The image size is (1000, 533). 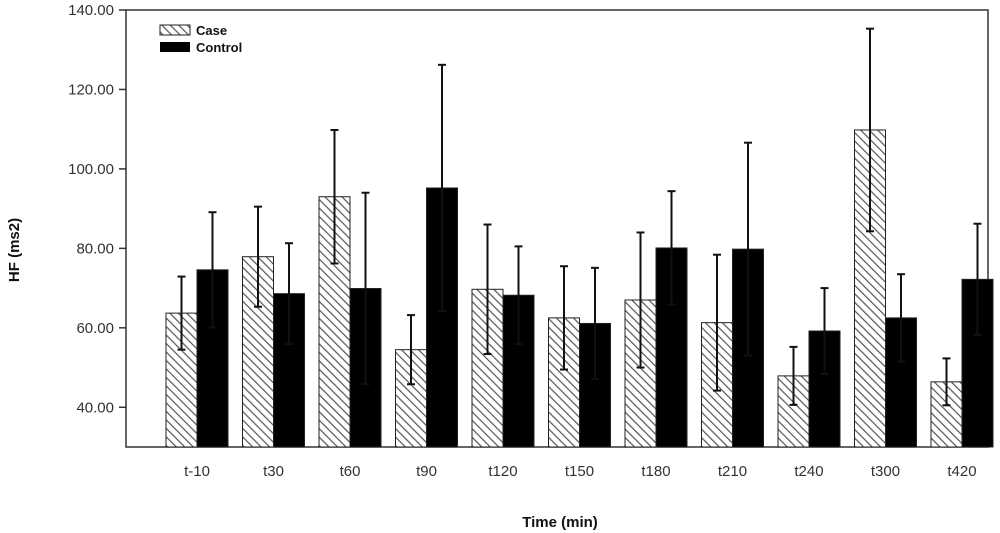 I want to click on legend-label-control: Control, so click(x=219, y=47).